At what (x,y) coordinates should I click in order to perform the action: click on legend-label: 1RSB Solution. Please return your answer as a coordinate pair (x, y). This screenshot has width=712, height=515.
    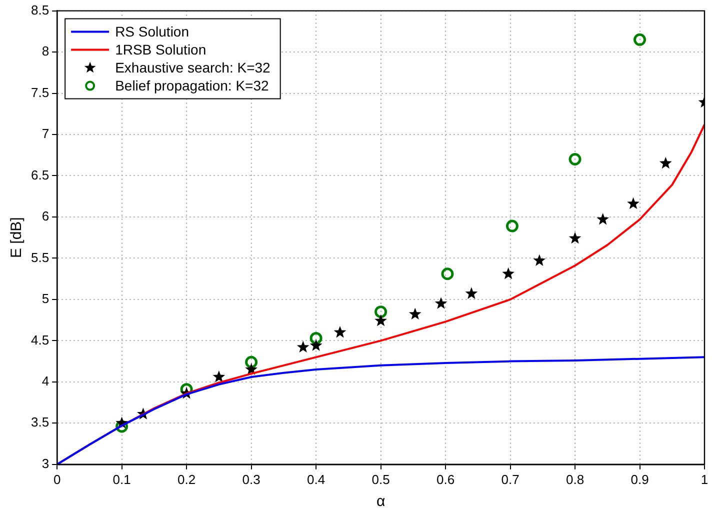
    Looking at the image, I should click on (160, 50).